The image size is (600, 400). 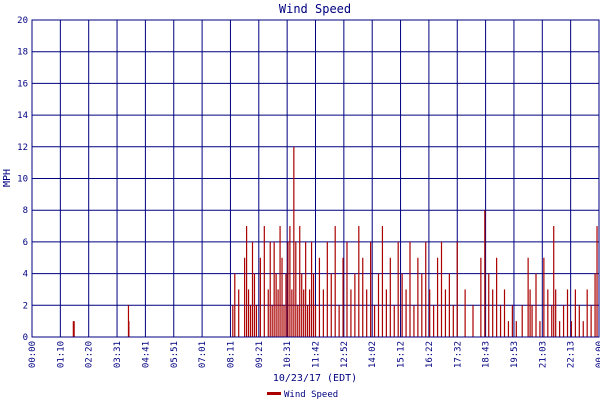 What do you see at coordinates (487, 354) in the screenshot?
I see `x-tick-label: 18:43` at bounding box center [487, 354].